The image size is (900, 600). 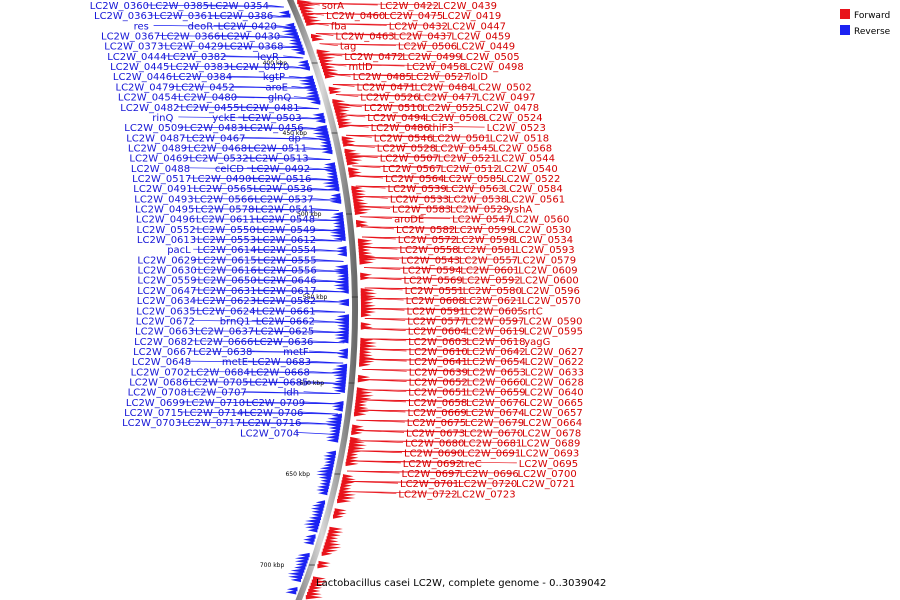 What do you see at coordinates (437, 332) in the screenshot?
I see `forward-feature-label: LC2W_0604` at bounding box center [437, 332].